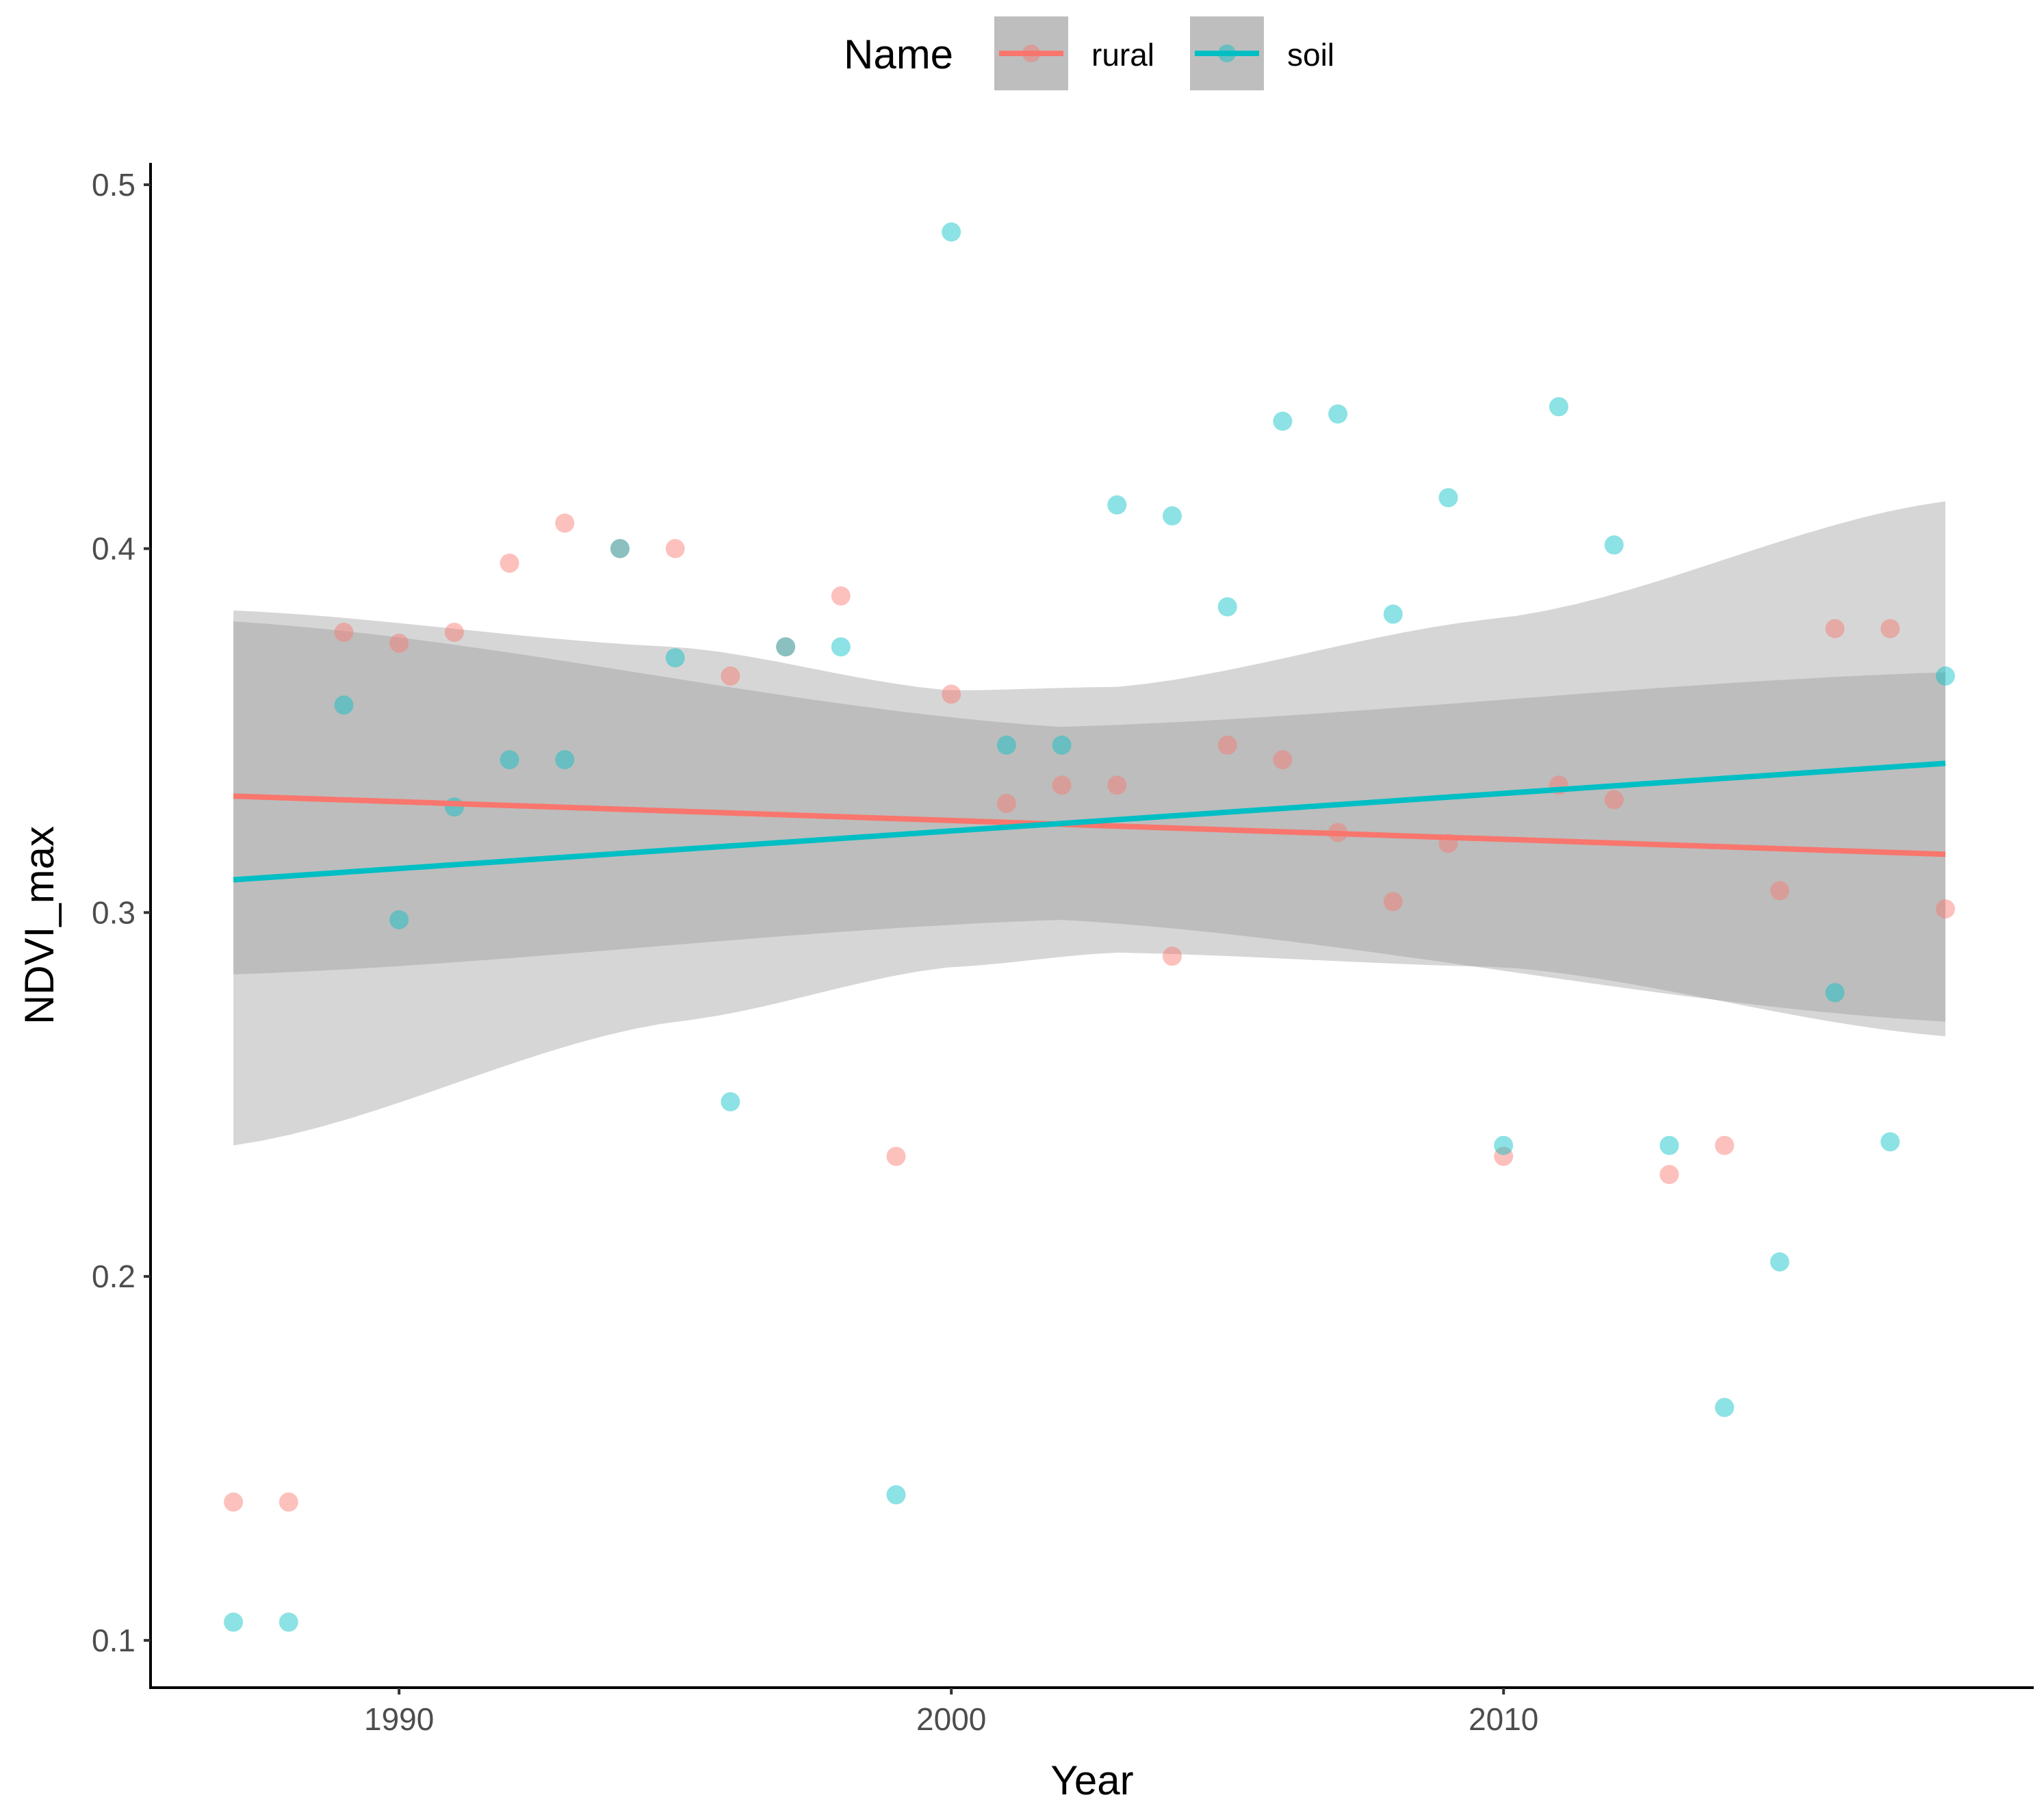 The height and width of the screenshot is (1817, 2044). What do you see at coordinates (1089, 53) in the screenshot?
I see `legend: Name rural soil` at bounding box center [1089, 53].